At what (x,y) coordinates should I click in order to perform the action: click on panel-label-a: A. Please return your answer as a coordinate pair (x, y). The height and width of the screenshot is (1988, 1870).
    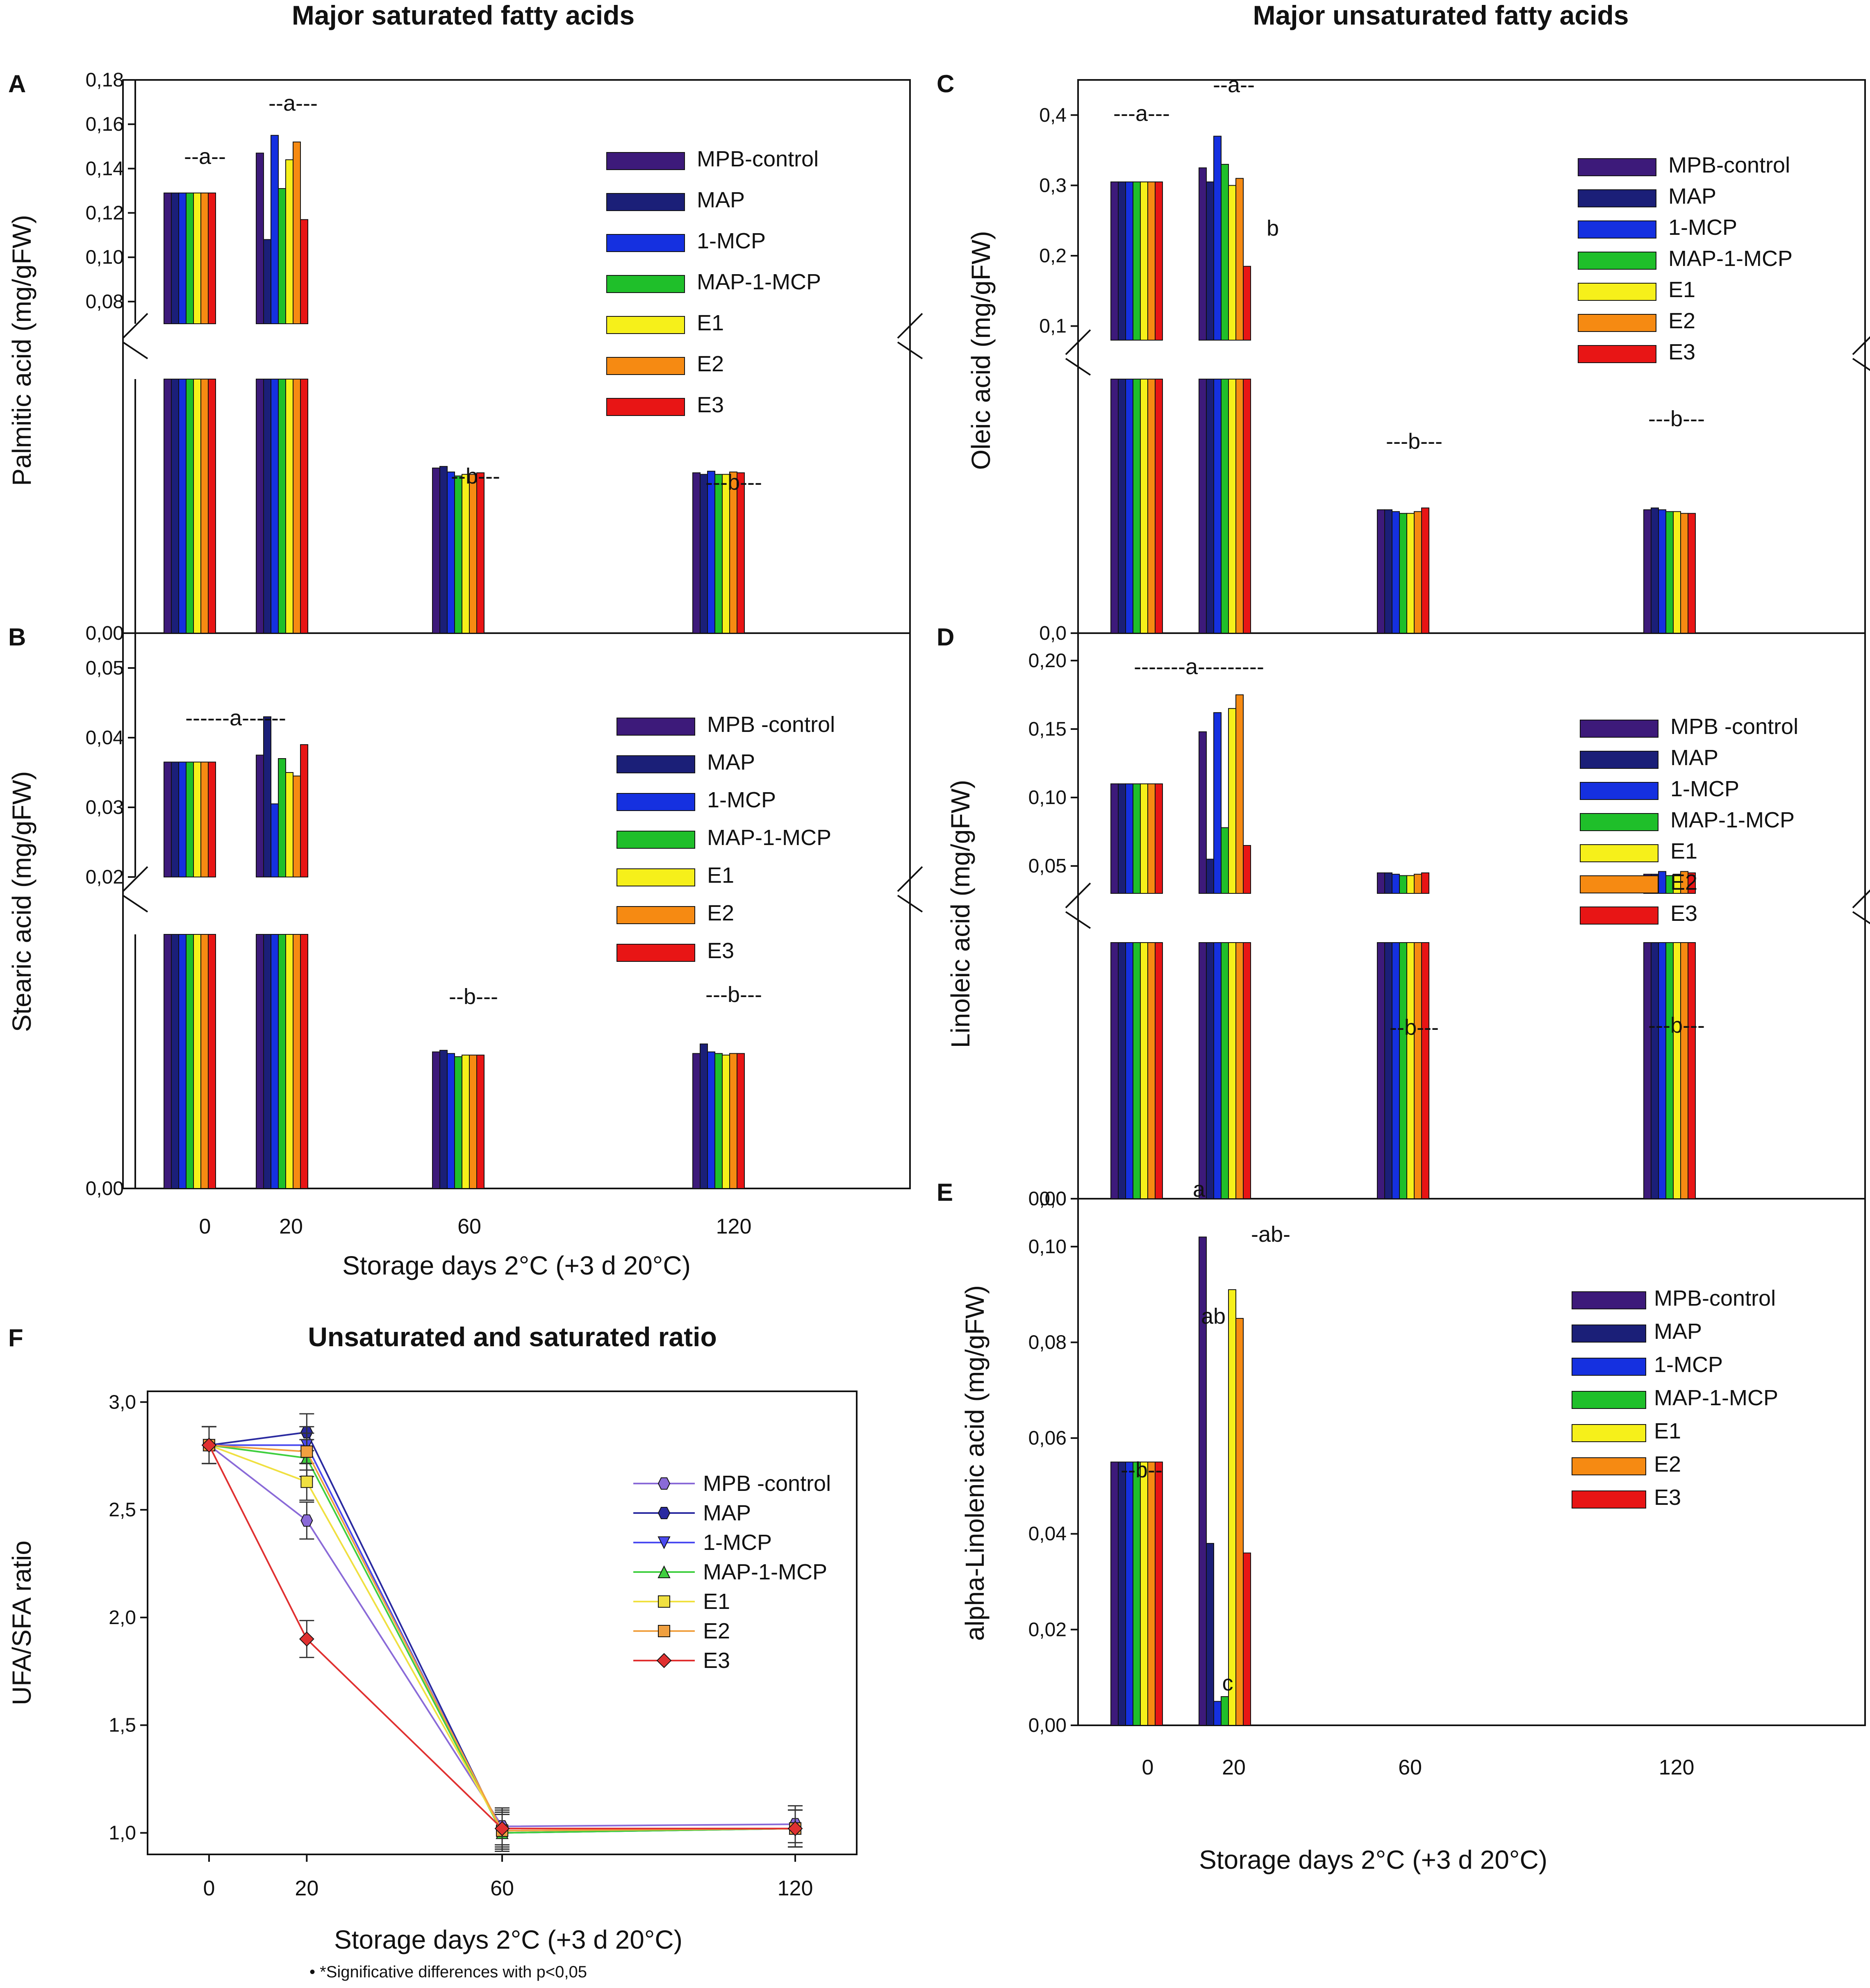
    Looking at the image, I should click on (17, 84).